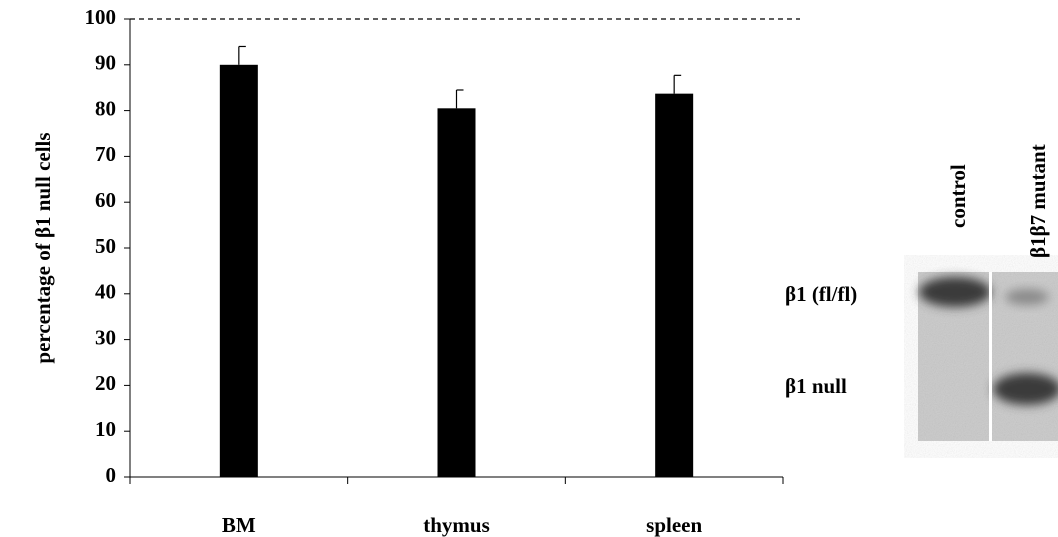  Describe the element at coordinates (821, 294) in the screenshot. I see `gel-band-label: β1 (fl/fl)` at that location.